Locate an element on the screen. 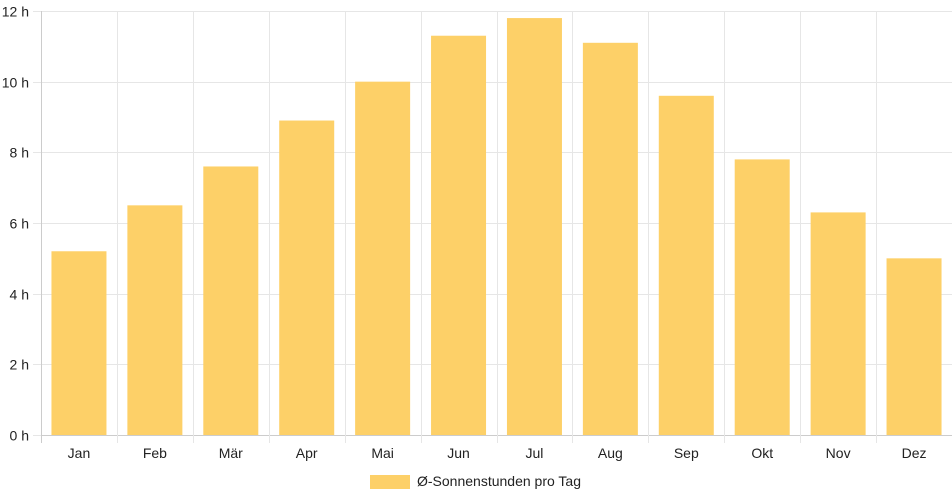 The width and height of the screenshot is (952, 500). bar-mär is located at coordinates (231, 300).